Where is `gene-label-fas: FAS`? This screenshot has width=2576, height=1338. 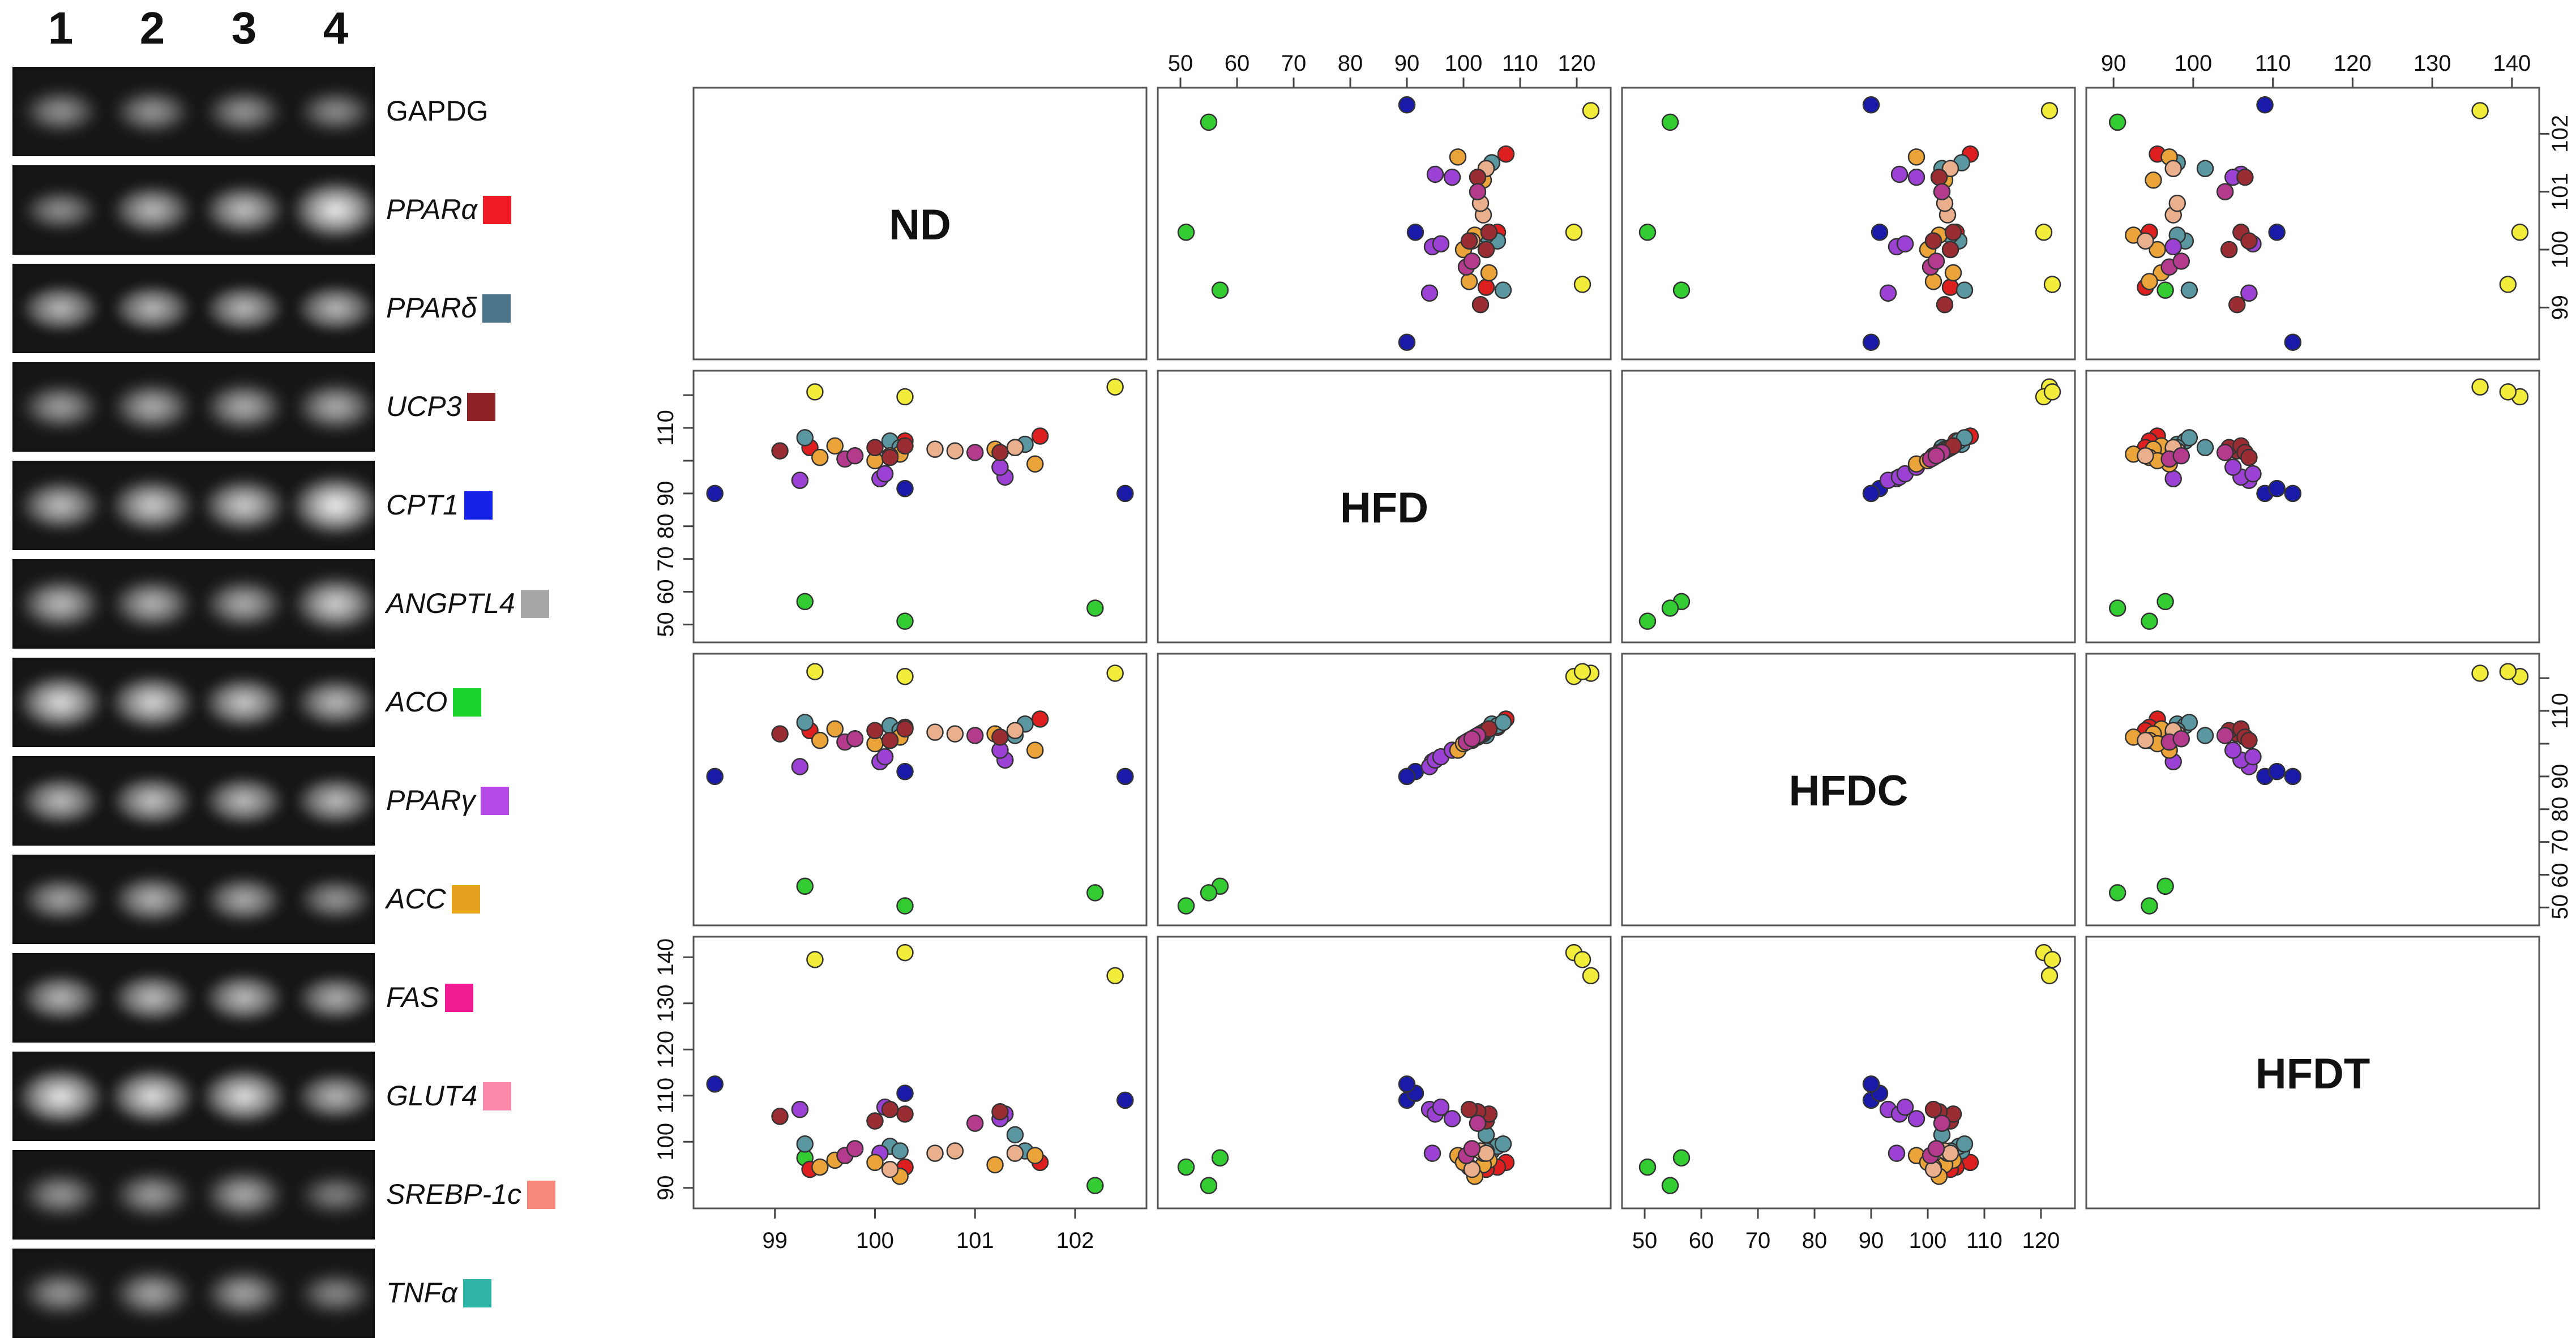 gene-label-fas: FAS is located at coordinates (412, 997).